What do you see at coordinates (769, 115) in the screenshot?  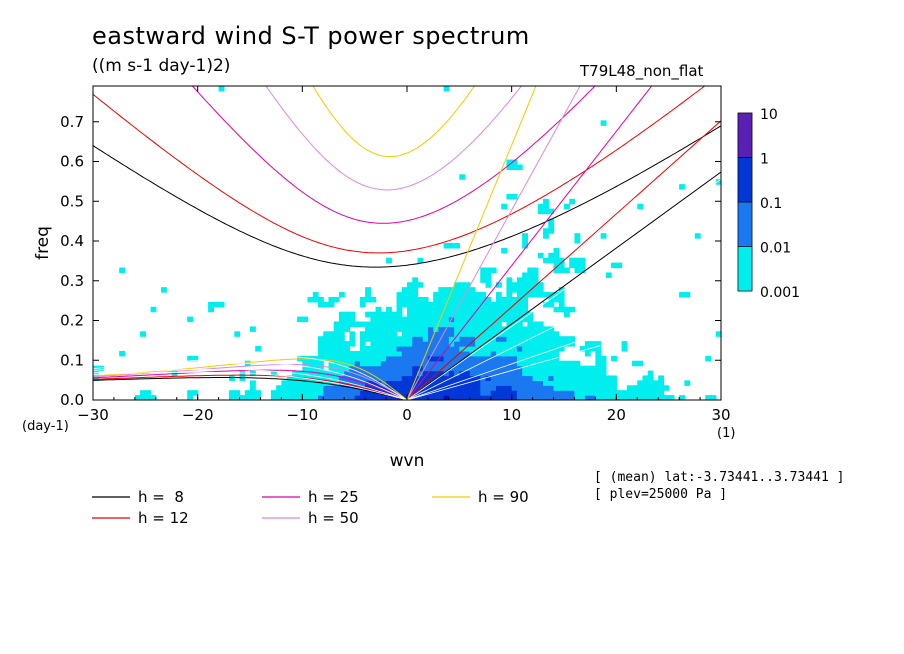 I see `colorbar-label: 10` at bounding box center [769, 115].